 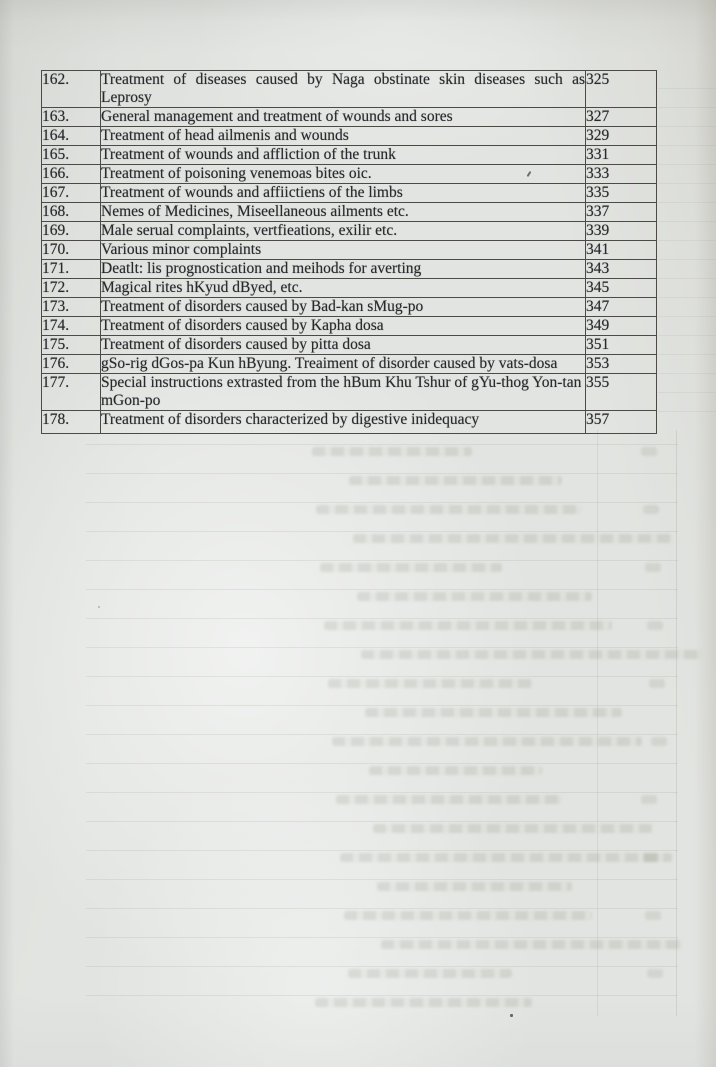 I want to click on entry-number-cell: 173., so click(x=71, y=307).